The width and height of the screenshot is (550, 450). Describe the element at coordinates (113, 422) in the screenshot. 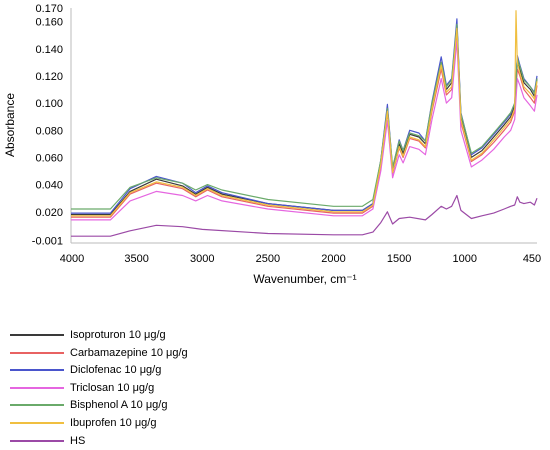

I see `legend-label: Ibuprofen 10 μg/g` at that location.